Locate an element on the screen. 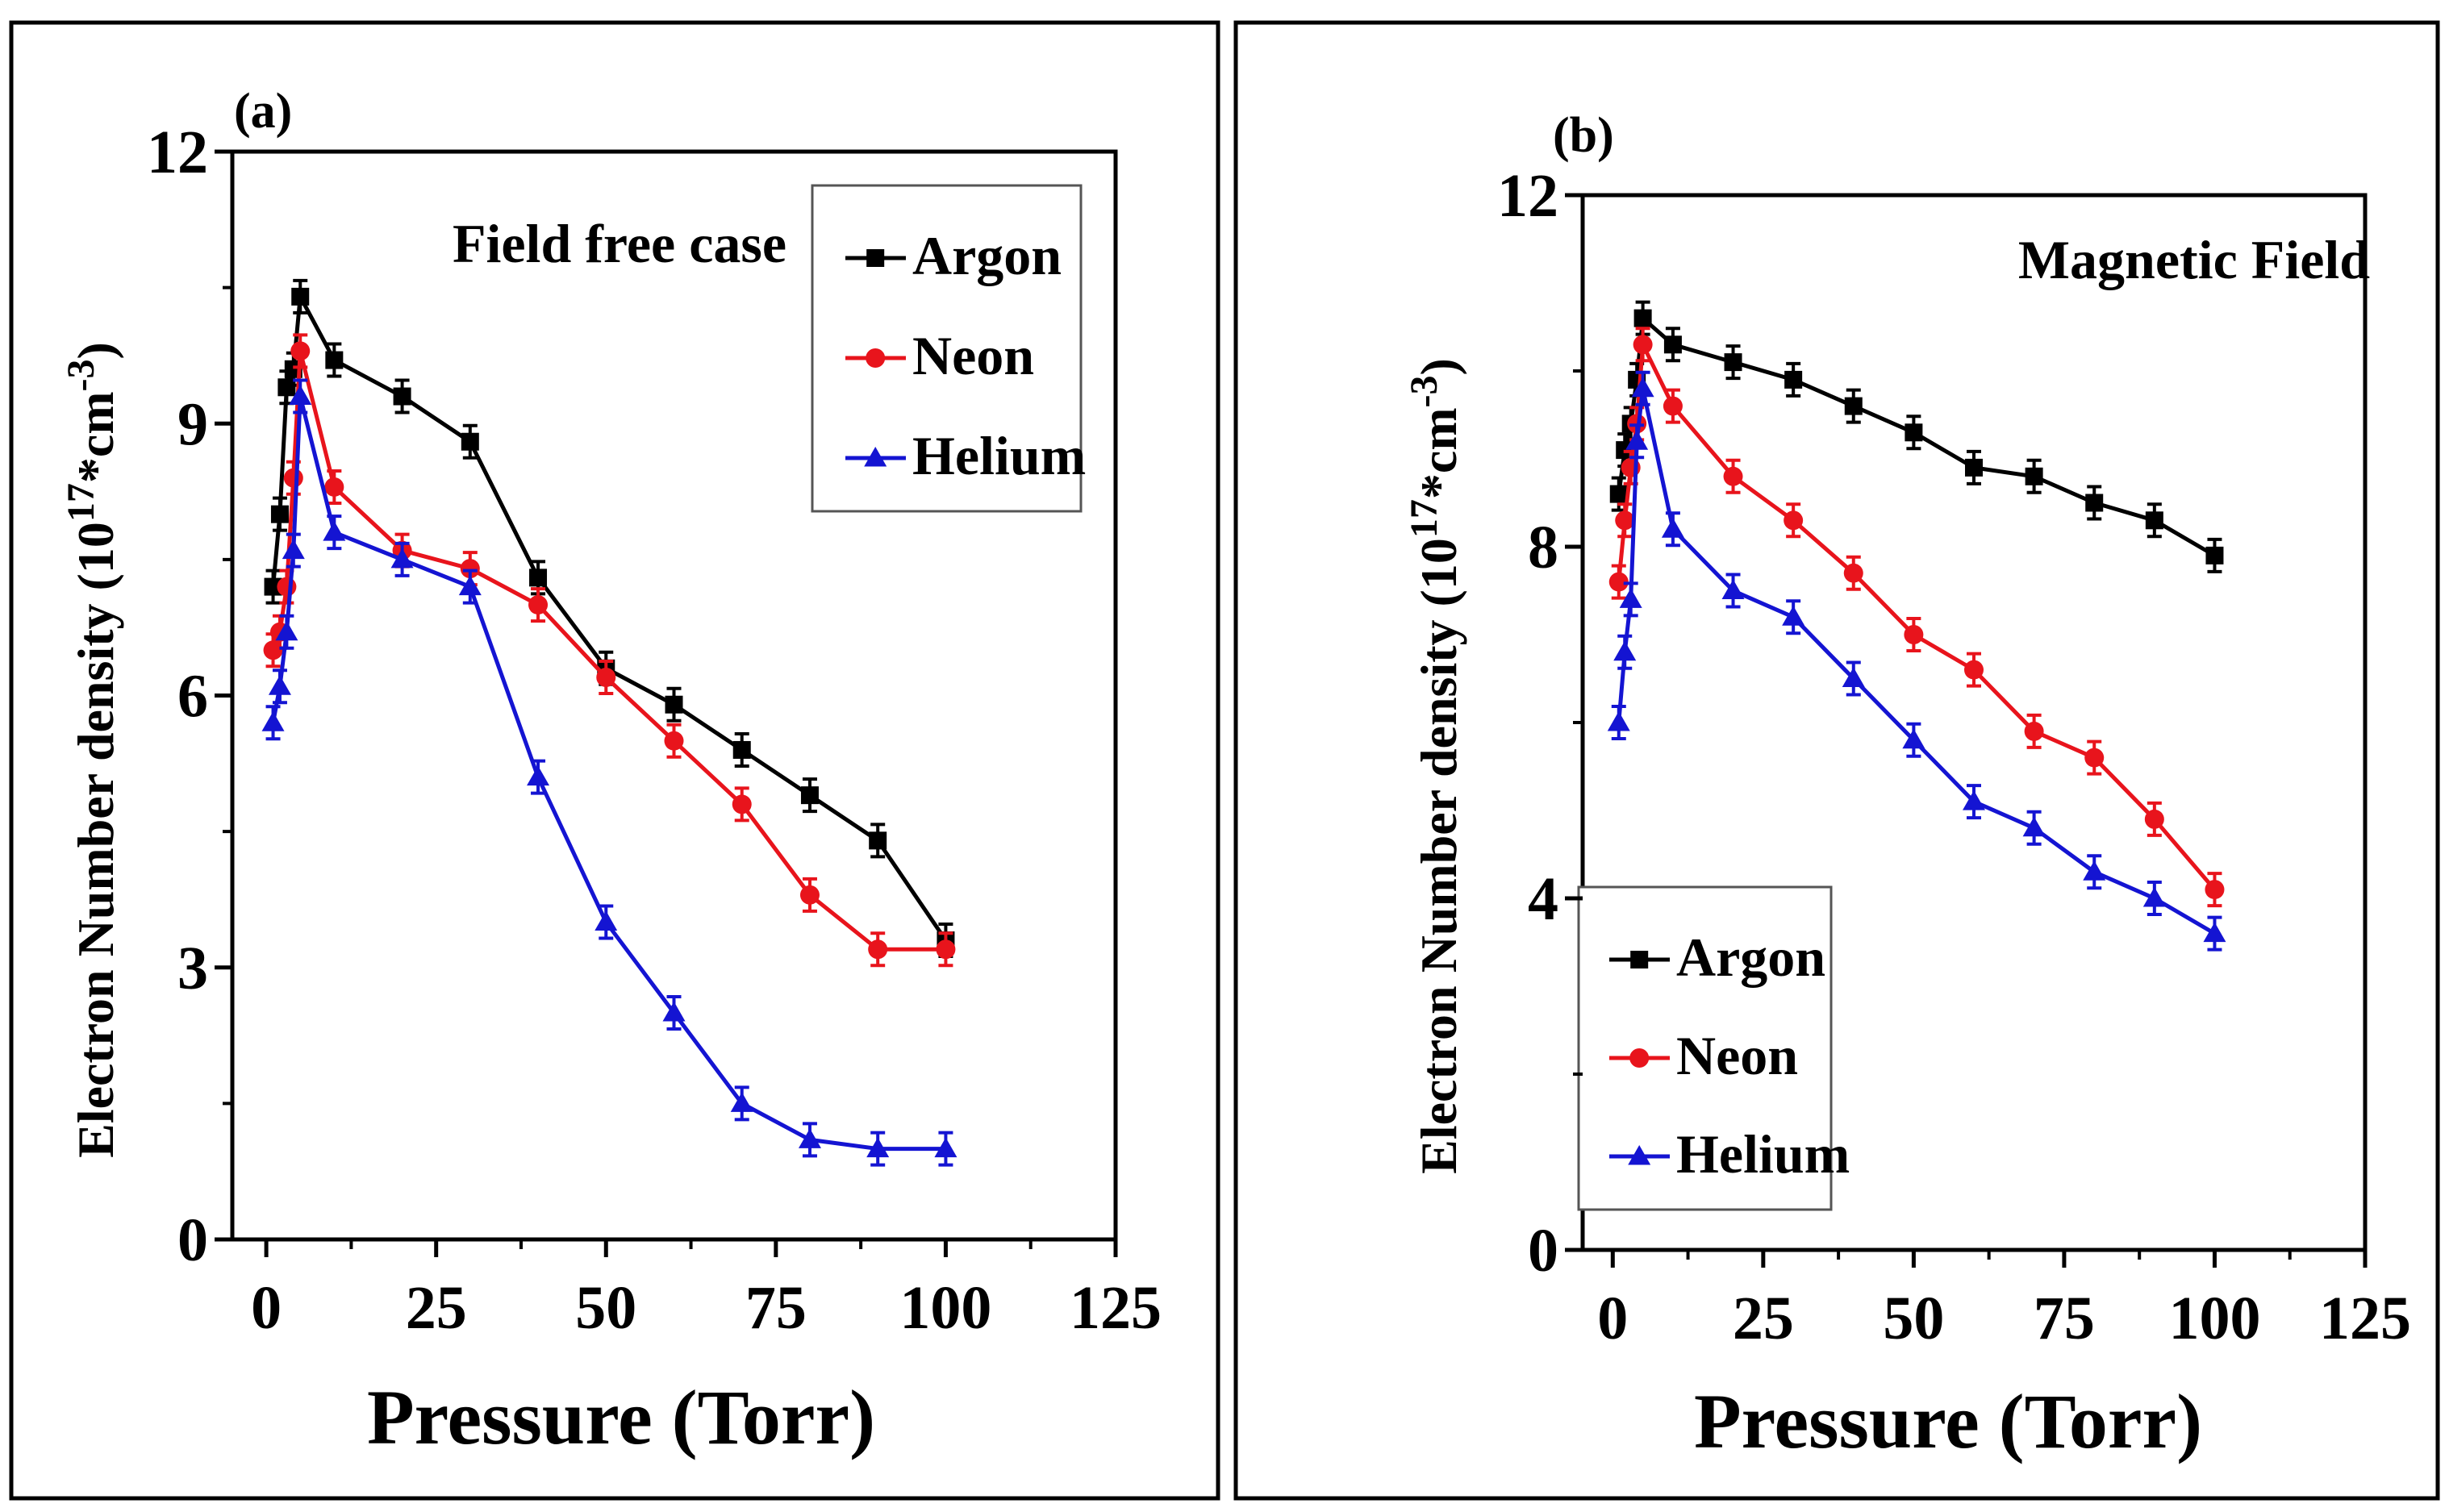 The width and height of the screenshot is (2449, 1512). panel-b-y-tick-label: 0 is located at coordinates (1543, 1251).